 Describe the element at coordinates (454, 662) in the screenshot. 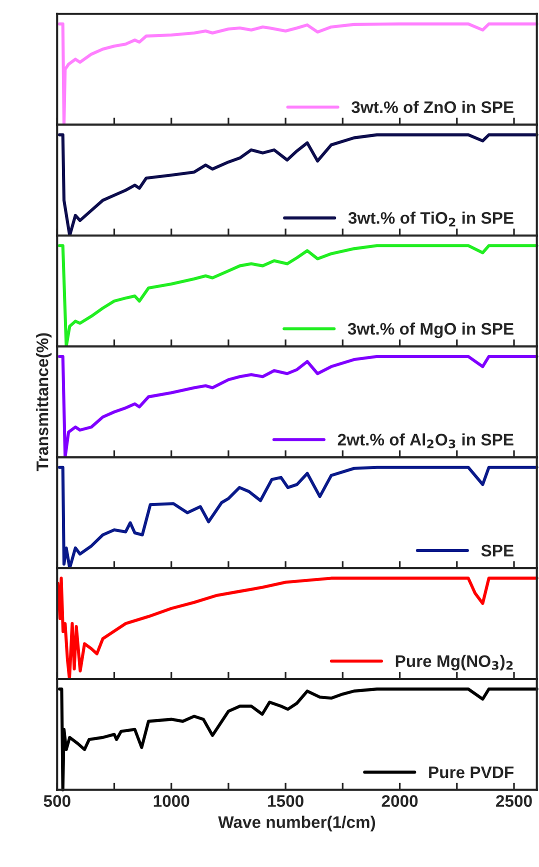

I see `legend-label: Pure Mg(NO$_{3}$)$_{2}$` at that location.